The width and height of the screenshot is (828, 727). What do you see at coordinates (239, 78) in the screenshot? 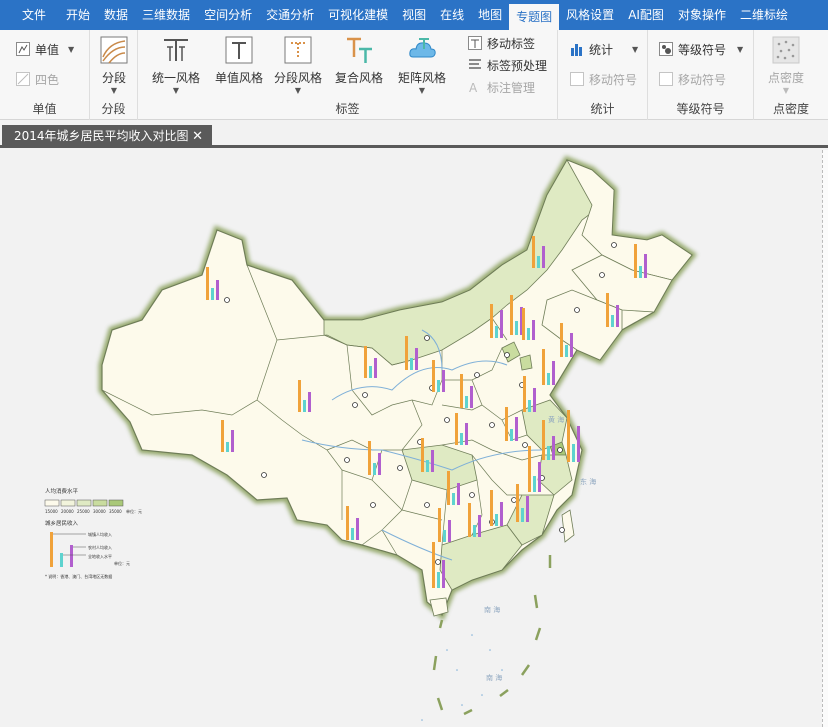
I see `unique-style-label: 单值风格` at bounding box center [239, 78].